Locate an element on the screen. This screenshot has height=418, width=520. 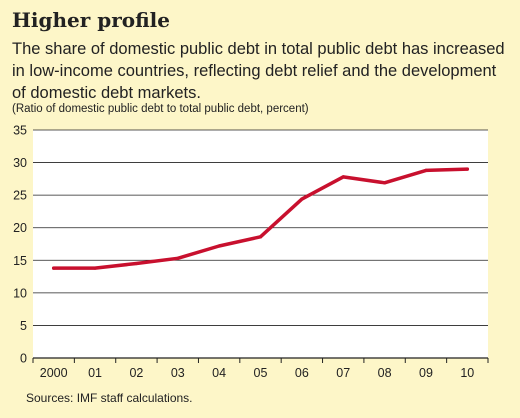
x-tick-label: 05 is located at coordinates (261, 373).